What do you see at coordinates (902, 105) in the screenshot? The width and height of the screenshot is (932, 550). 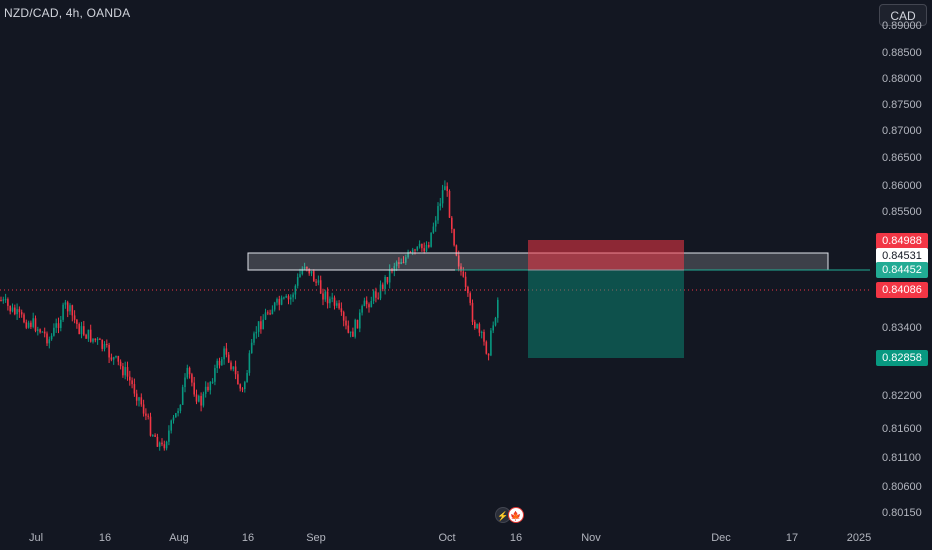 I see `price-tick: 0.87500` at bounding box center [902, 105].